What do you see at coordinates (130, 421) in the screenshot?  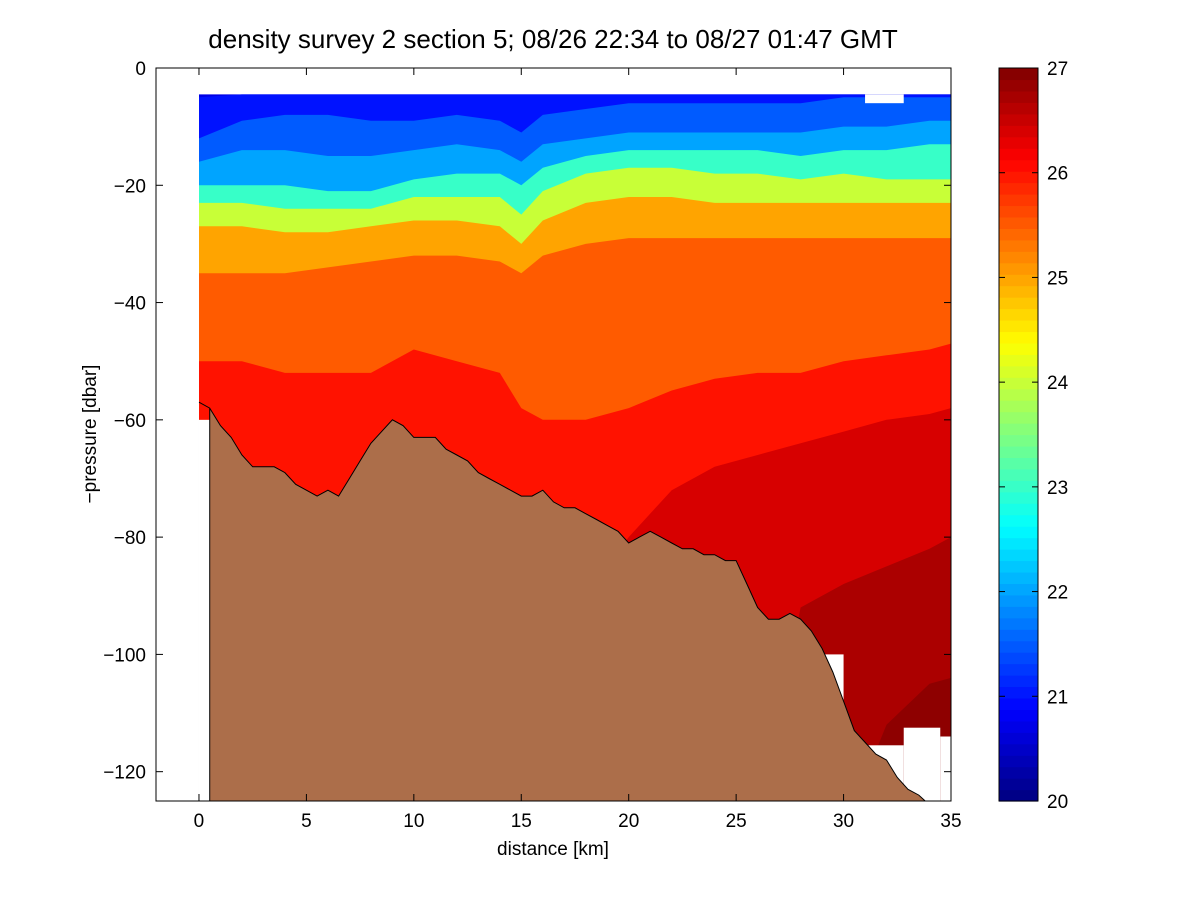 I see `y-tick-label: −60` at bounding box center [130, 421].